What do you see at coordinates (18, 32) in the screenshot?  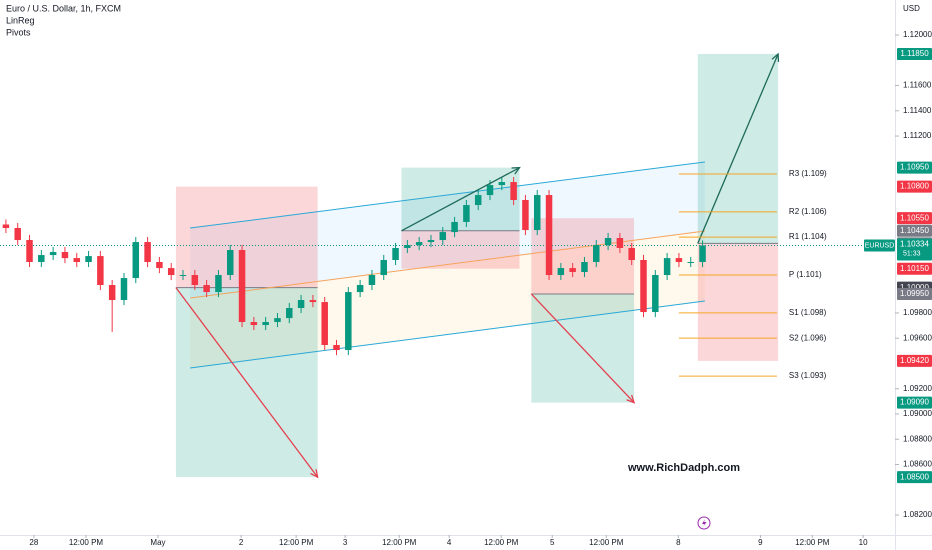 I see `indicator-name: Pivots` at bounding box center [18, 32].